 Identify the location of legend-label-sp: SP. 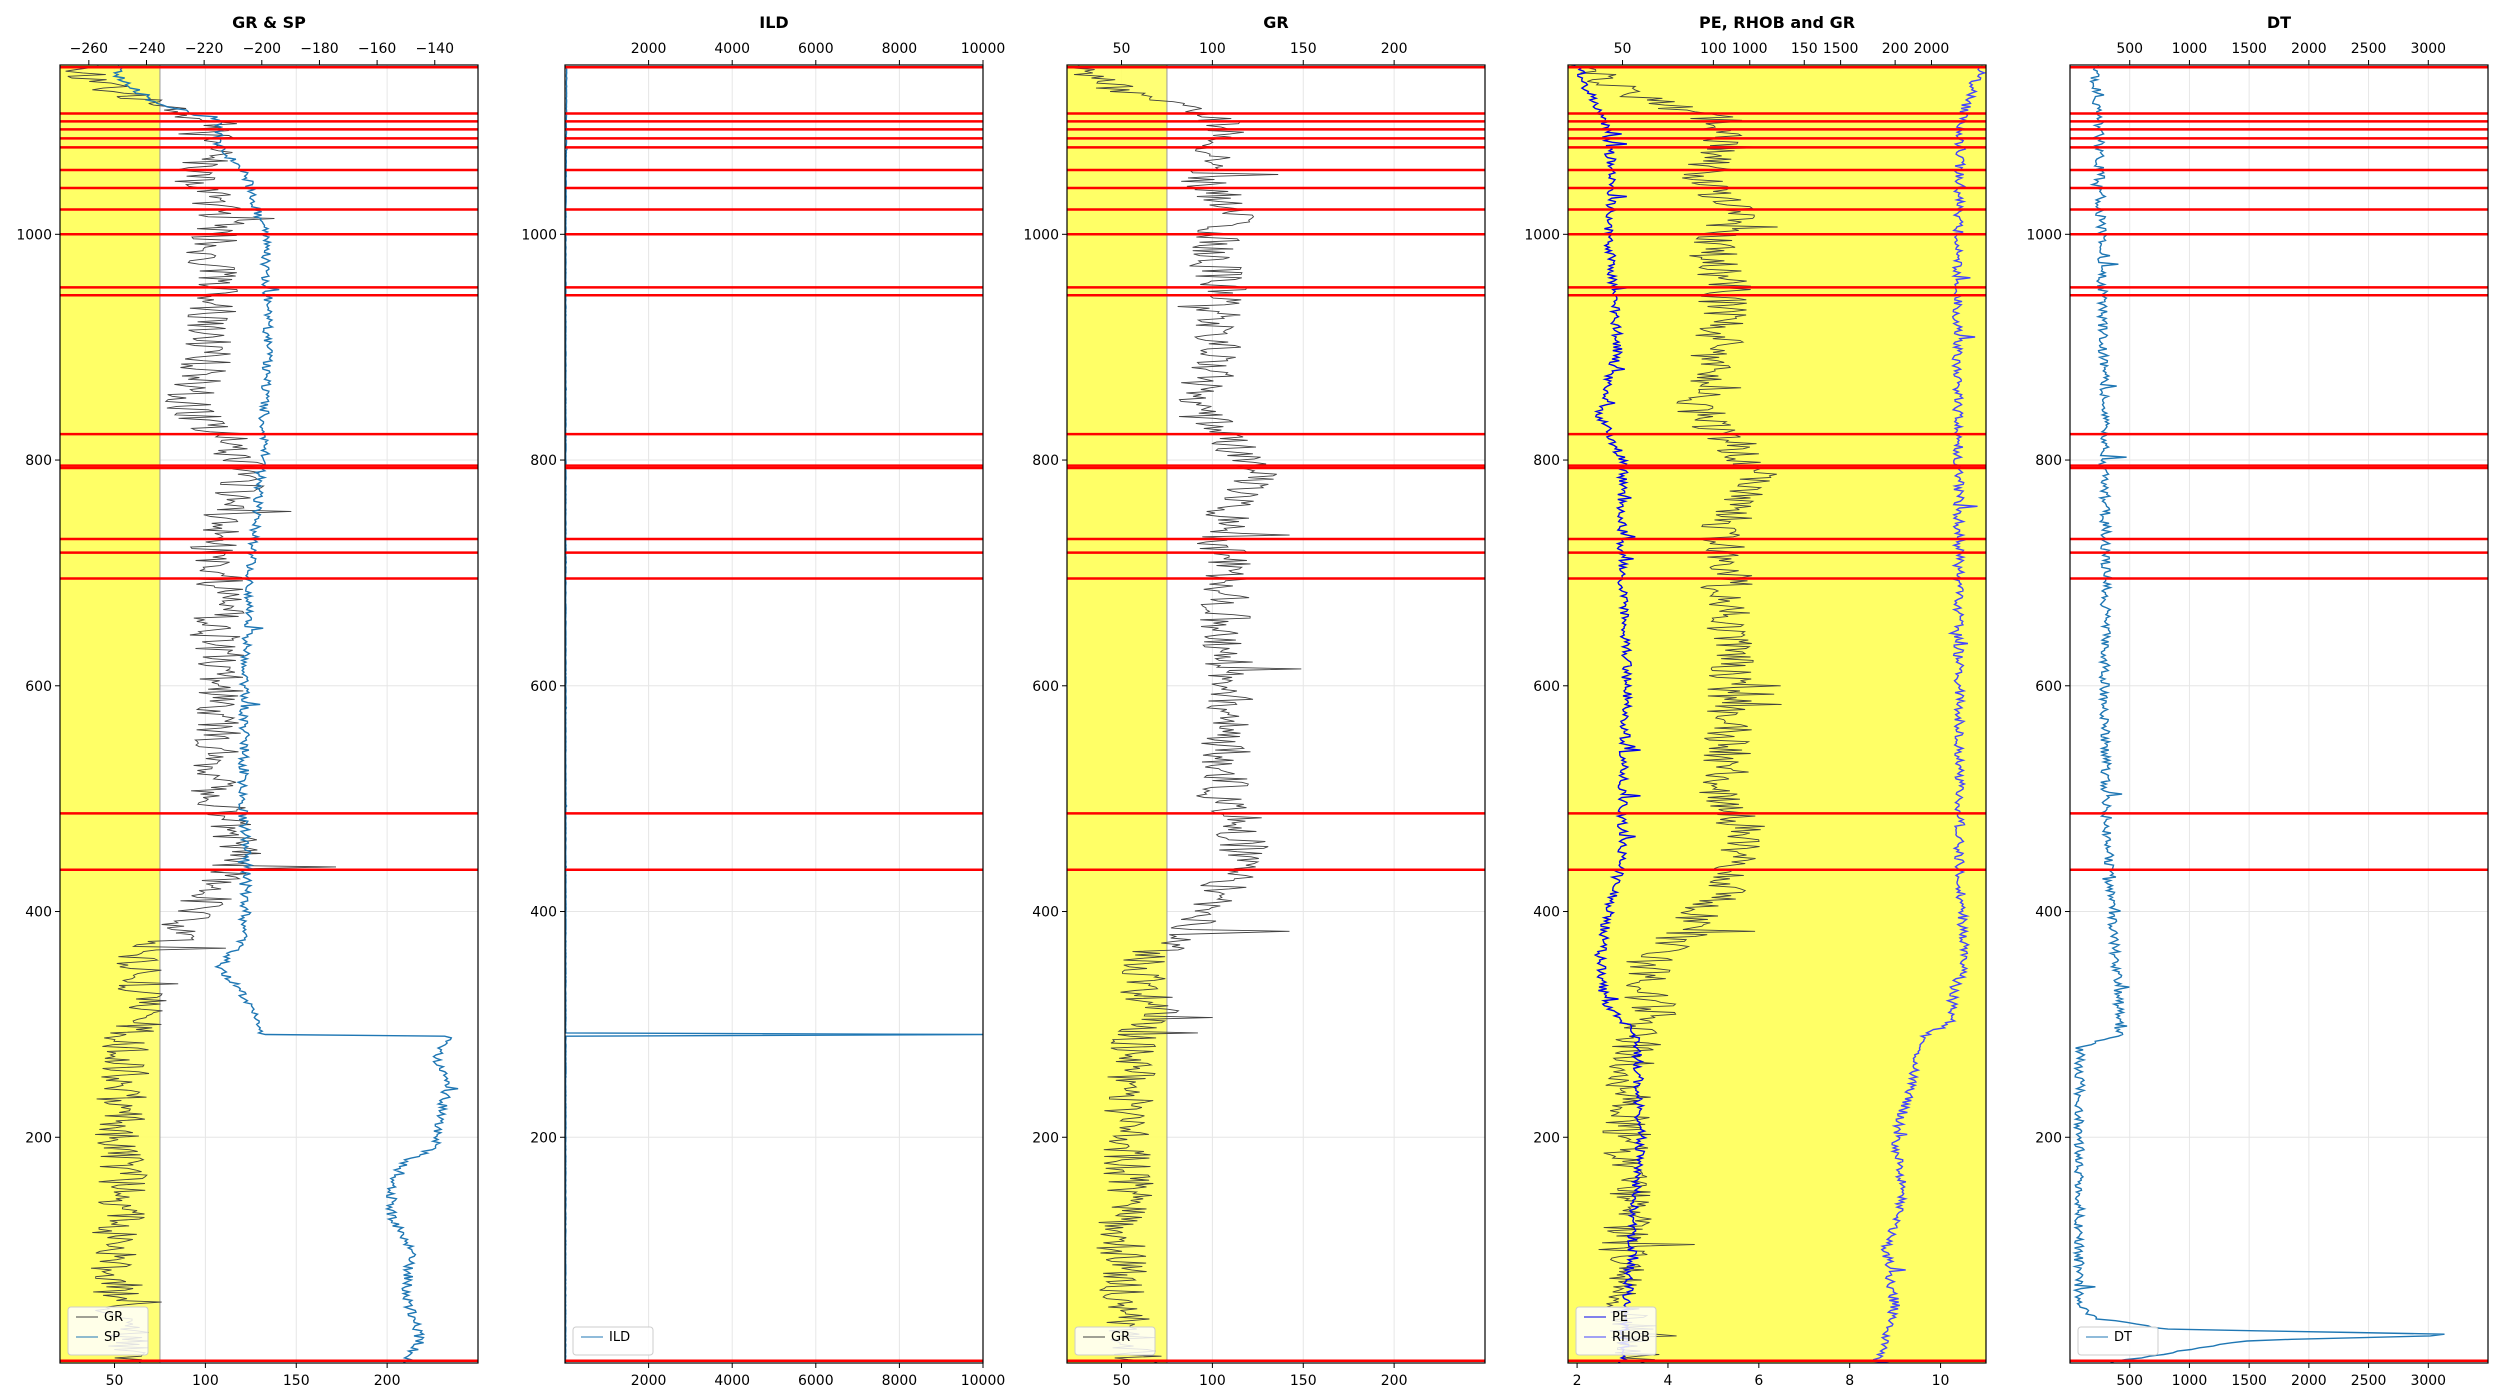
(112, 1337).